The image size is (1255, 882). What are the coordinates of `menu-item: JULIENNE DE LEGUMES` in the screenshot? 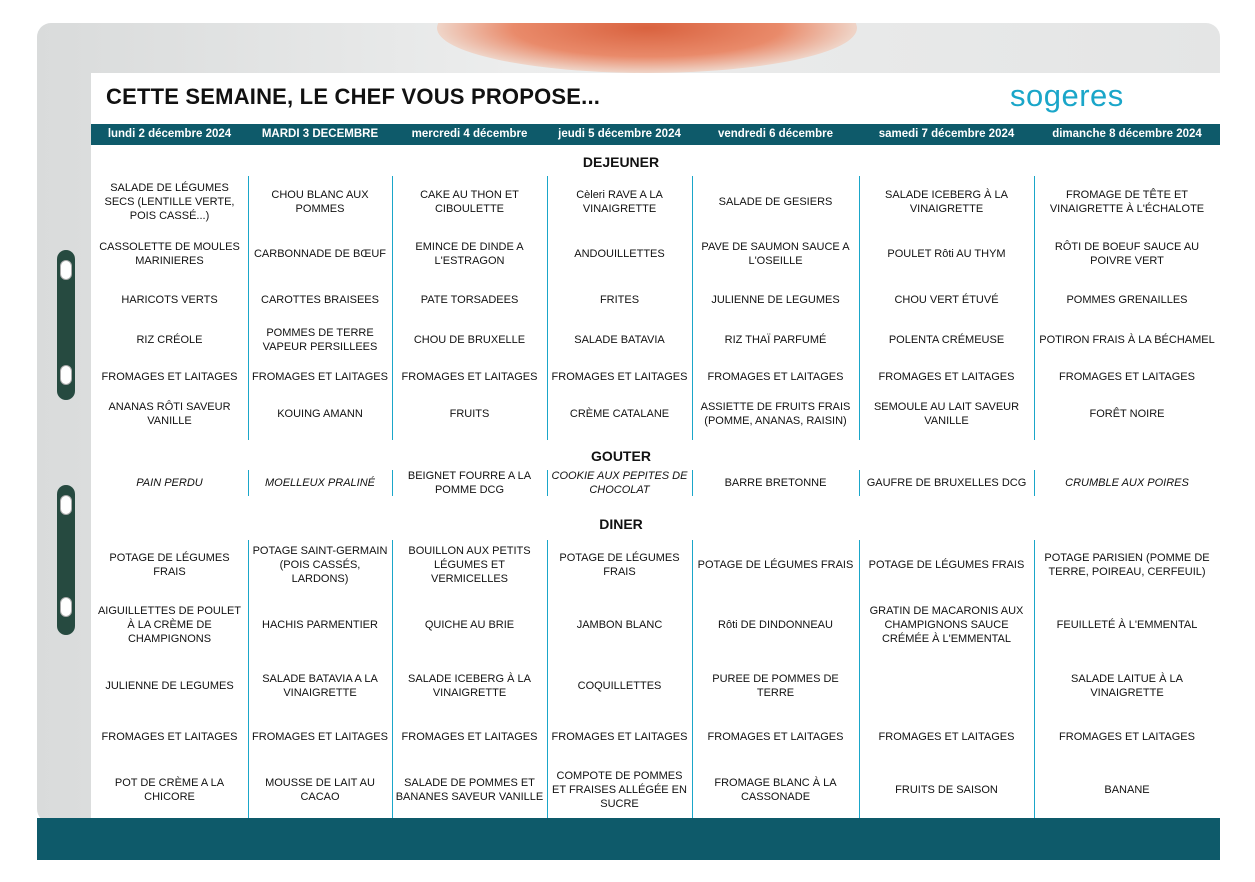 It's located at (169, 686).